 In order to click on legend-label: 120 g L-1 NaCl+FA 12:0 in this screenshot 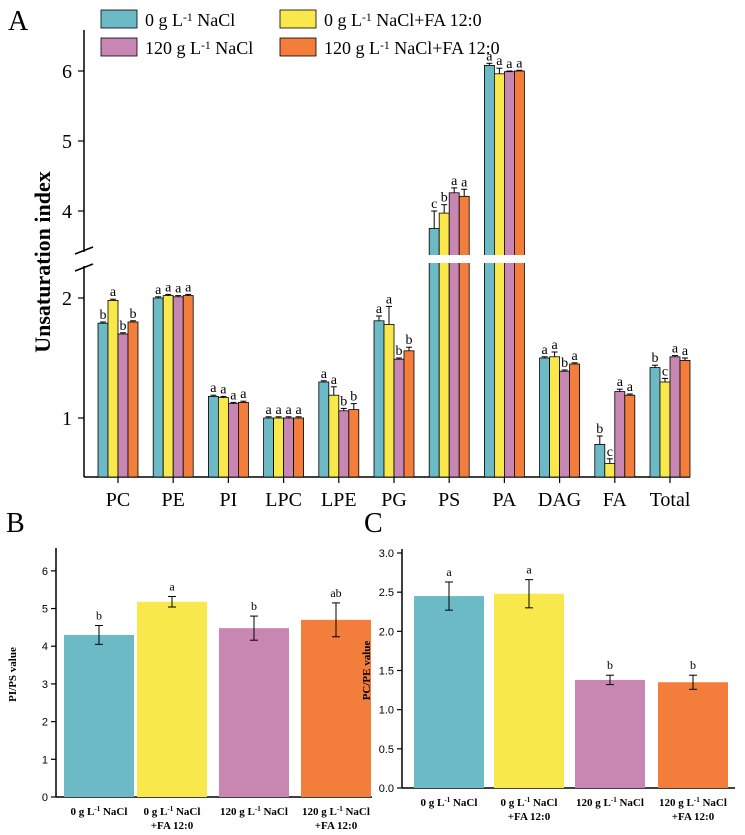, I will do `click(412, 48)`.